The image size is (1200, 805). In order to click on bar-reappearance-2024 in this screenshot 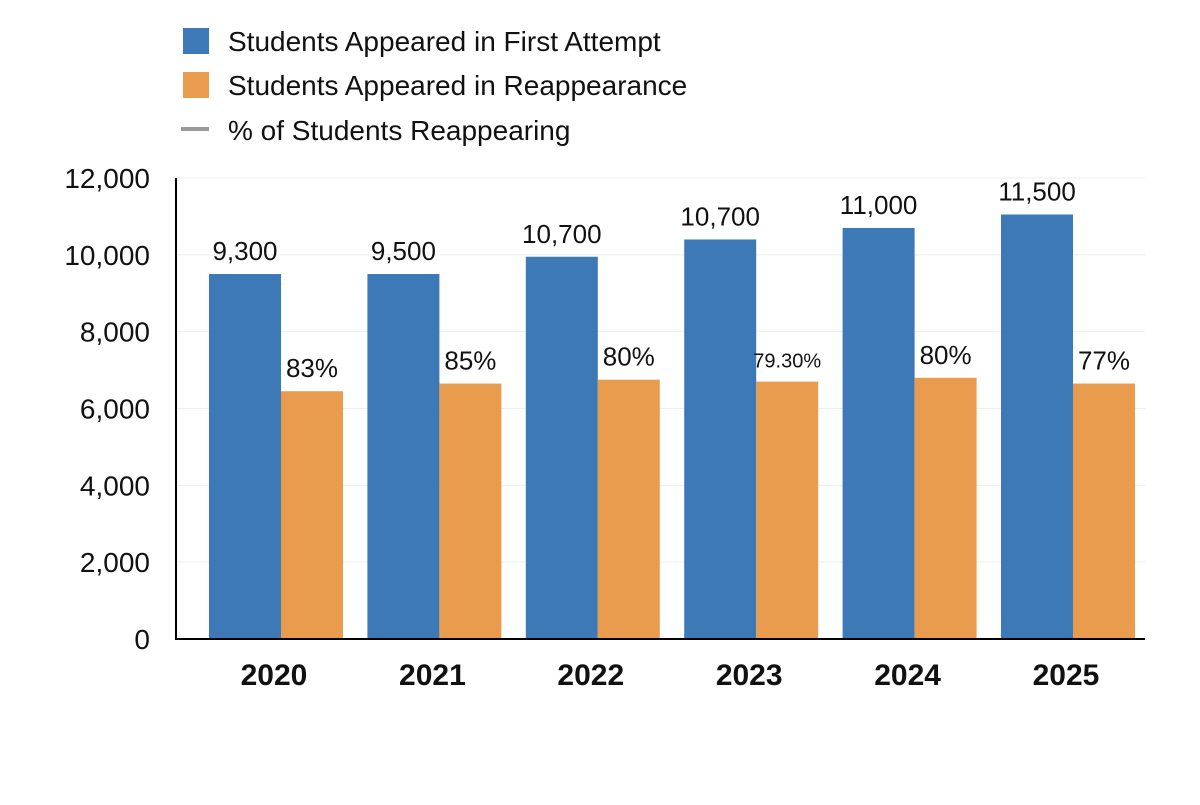, I will do `click(945, 508)`.